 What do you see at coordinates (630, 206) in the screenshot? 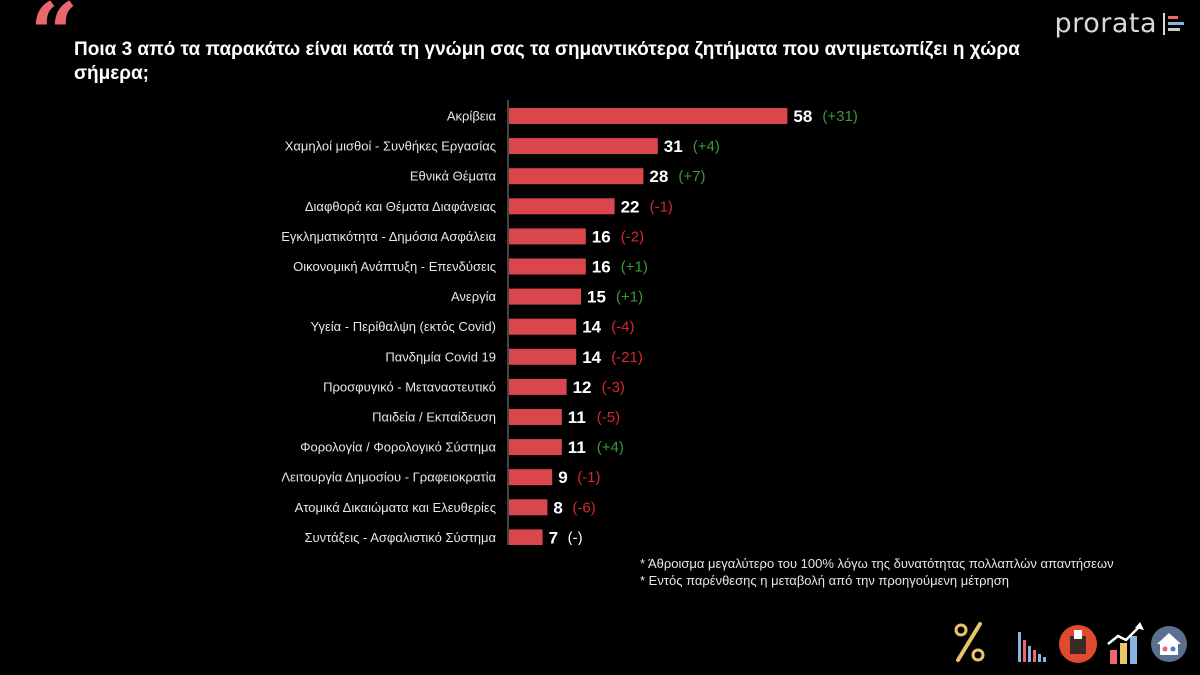
I see `bar-value-label: 22` at bounding box center [630, 206].